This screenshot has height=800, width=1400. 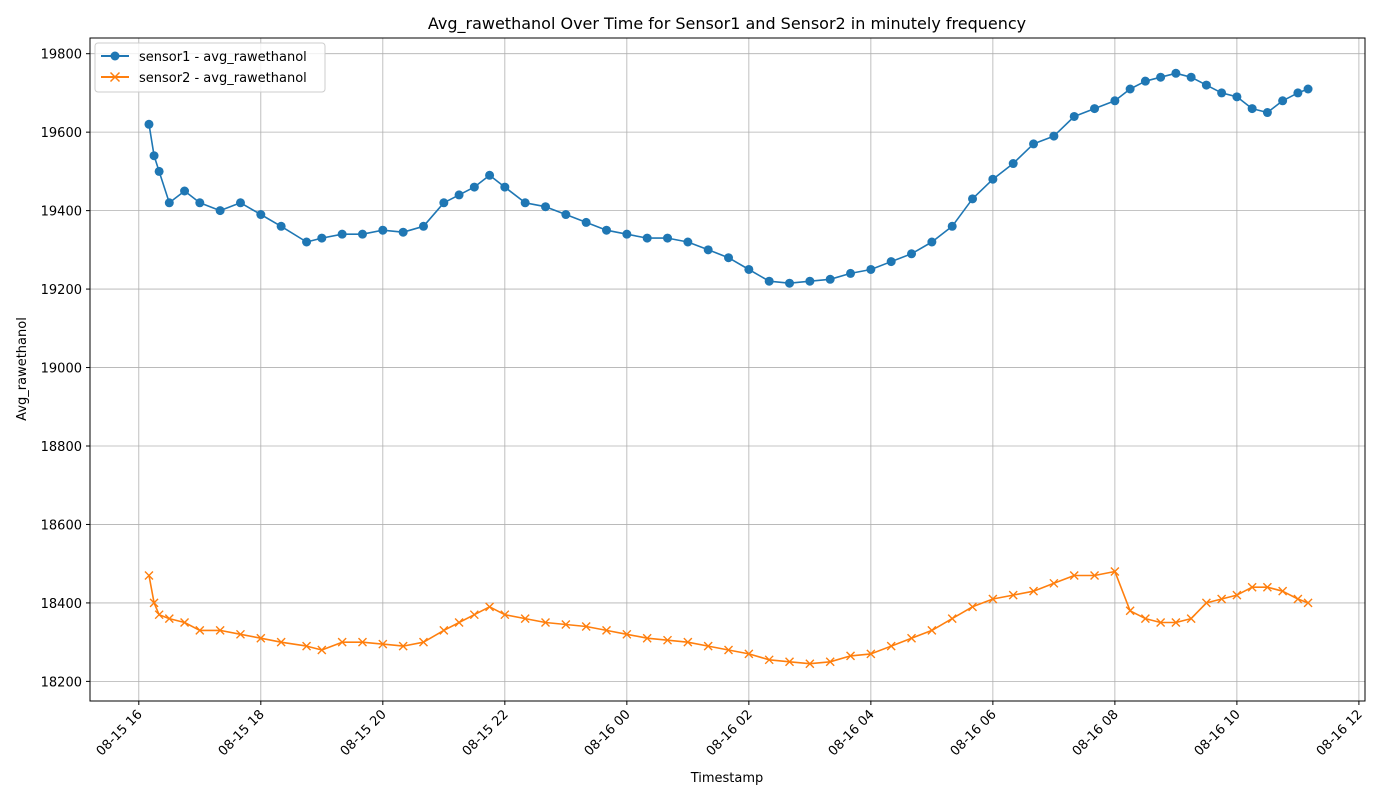 I want to click on y-tick-label: 19000, so click(x=61, y=369).